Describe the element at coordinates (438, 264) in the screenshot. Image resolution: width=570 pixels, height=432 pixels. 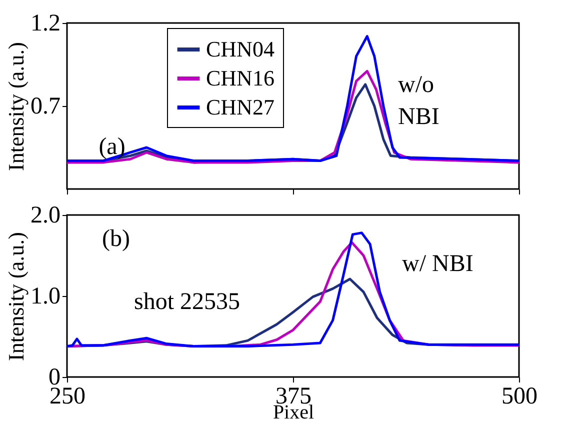
I see `annotation: w/ NBI` at that location.